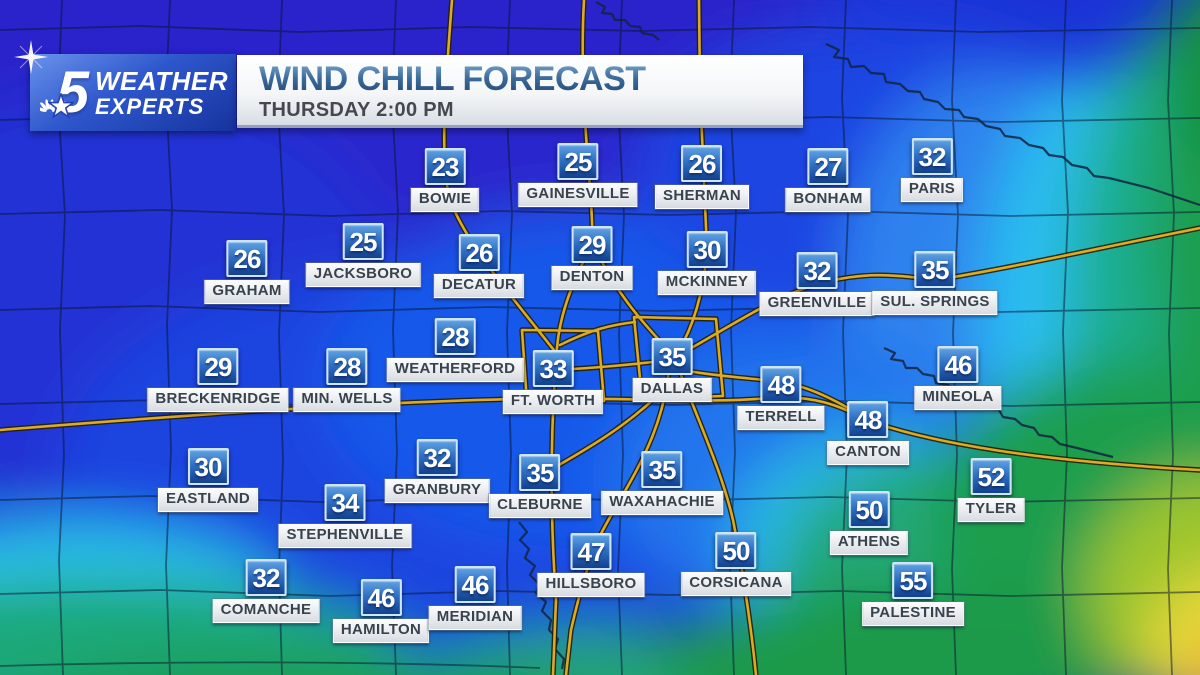 This screenshot has height=675, width=1200. I want to click on windchill-value: 47, so click(591, 551).